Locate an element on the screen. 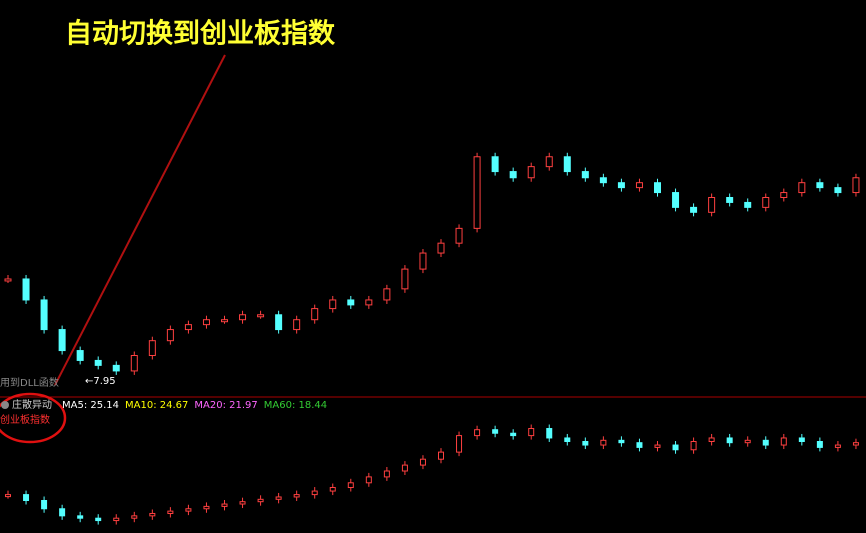  ma-legend-entry: MA60: 18.44 is located at coordinates (295, 405).